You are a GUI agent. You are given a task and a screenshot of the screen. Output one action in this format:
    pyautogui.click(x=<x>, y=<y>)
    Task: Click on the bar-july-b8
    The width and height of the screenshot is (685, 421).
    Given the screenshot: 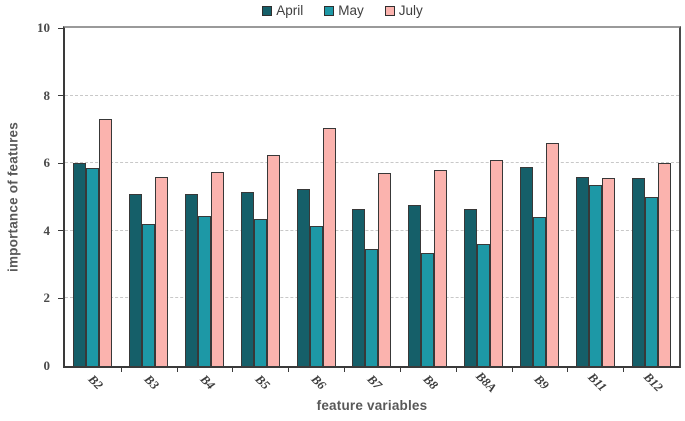 What is the action you would take?
    pyautogui.click(x=441, y=267)
    